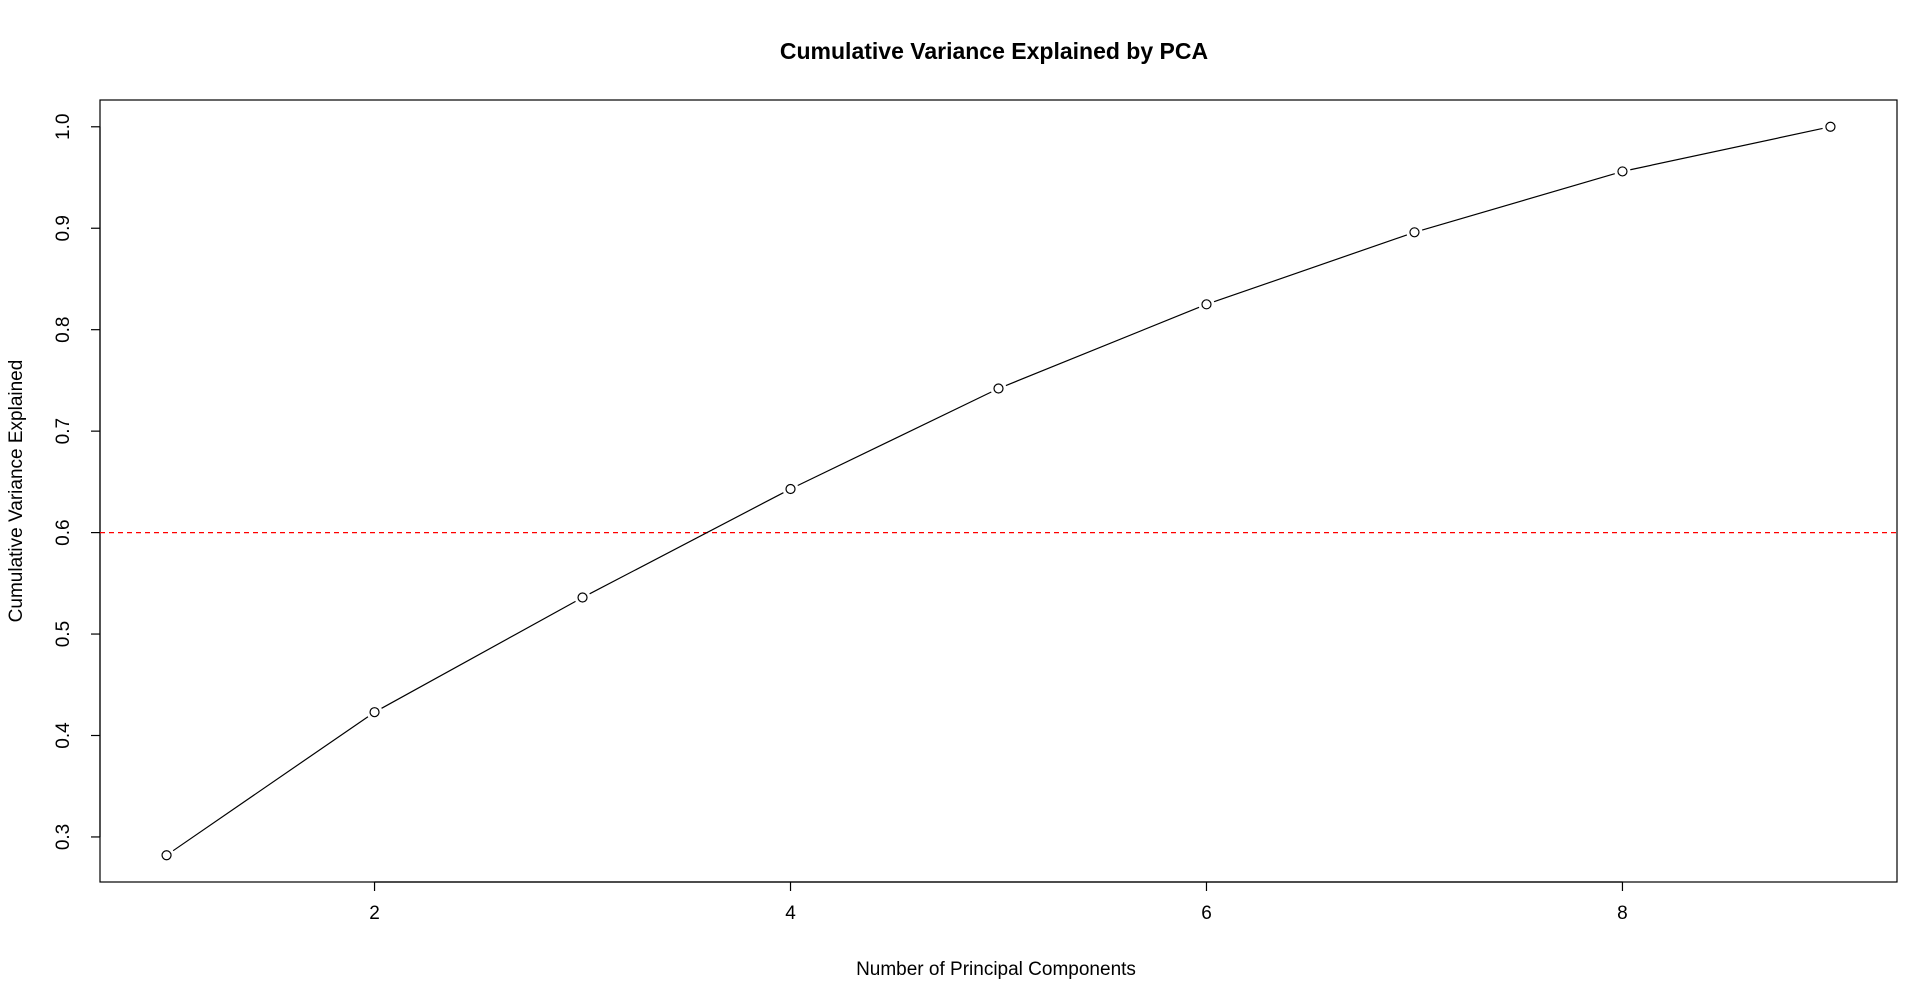 The width and height of the screenshot is (1920, 997). I want to click on x-tick-label: 6, so click(1206, 913).